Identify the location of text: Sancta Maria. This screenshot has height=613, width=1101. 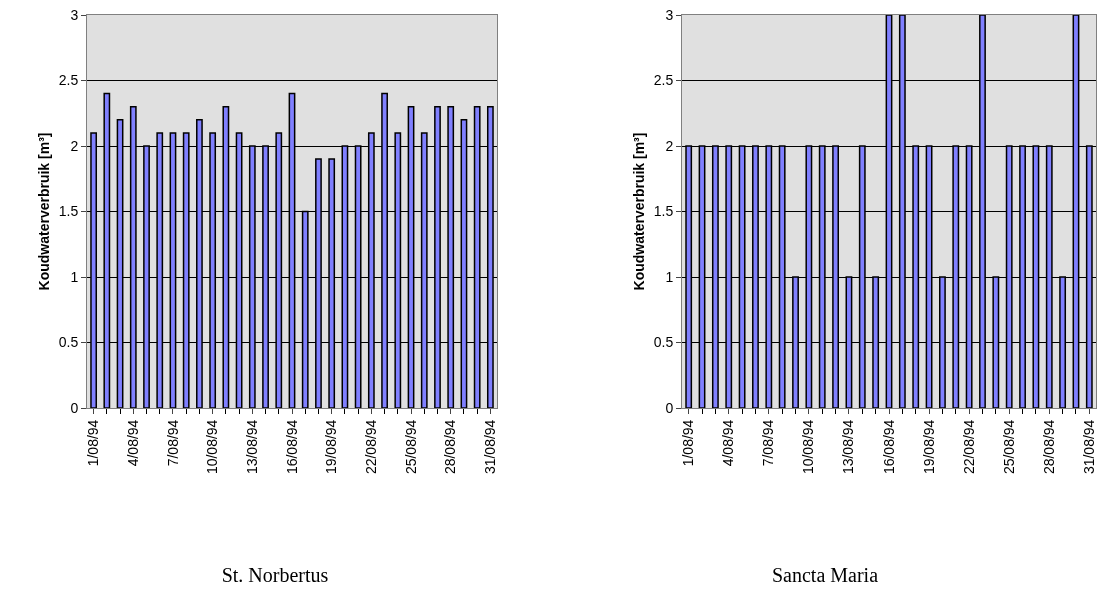
(825, 575).